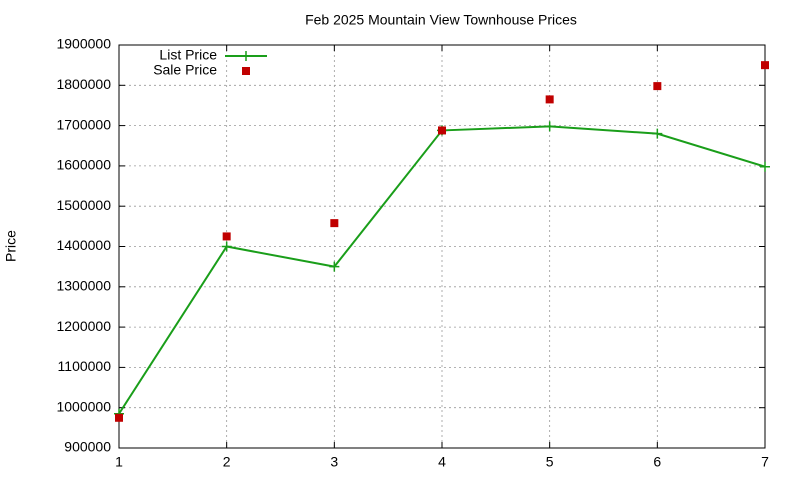 The width and height of the screenshot is (800, 480). Describe the element at coordinates (83, 124) in the screenshot. I see `y-tick-label: 1700000` at that location.